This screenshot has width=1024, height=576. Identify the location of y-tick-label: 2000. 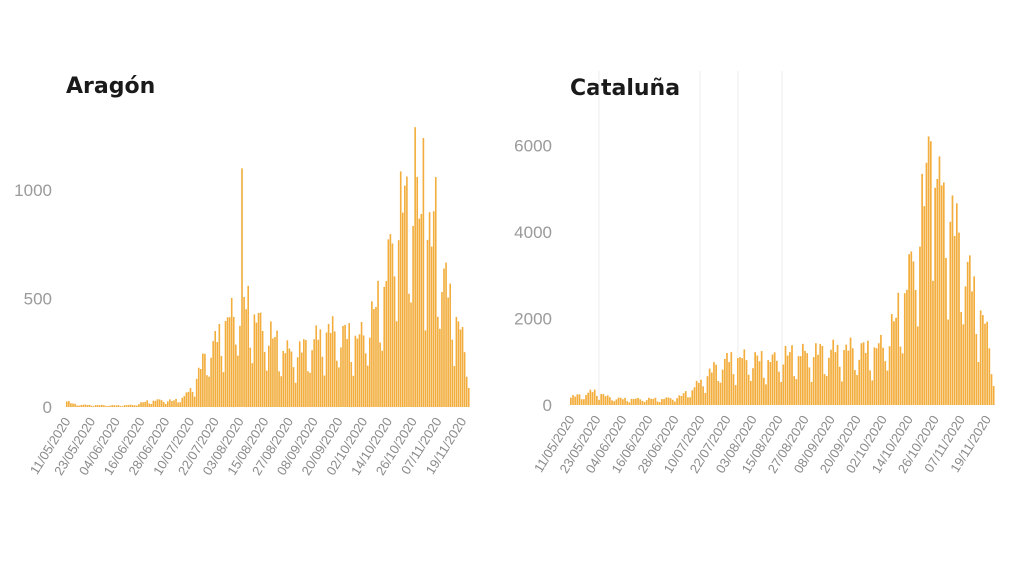
(533, 319).